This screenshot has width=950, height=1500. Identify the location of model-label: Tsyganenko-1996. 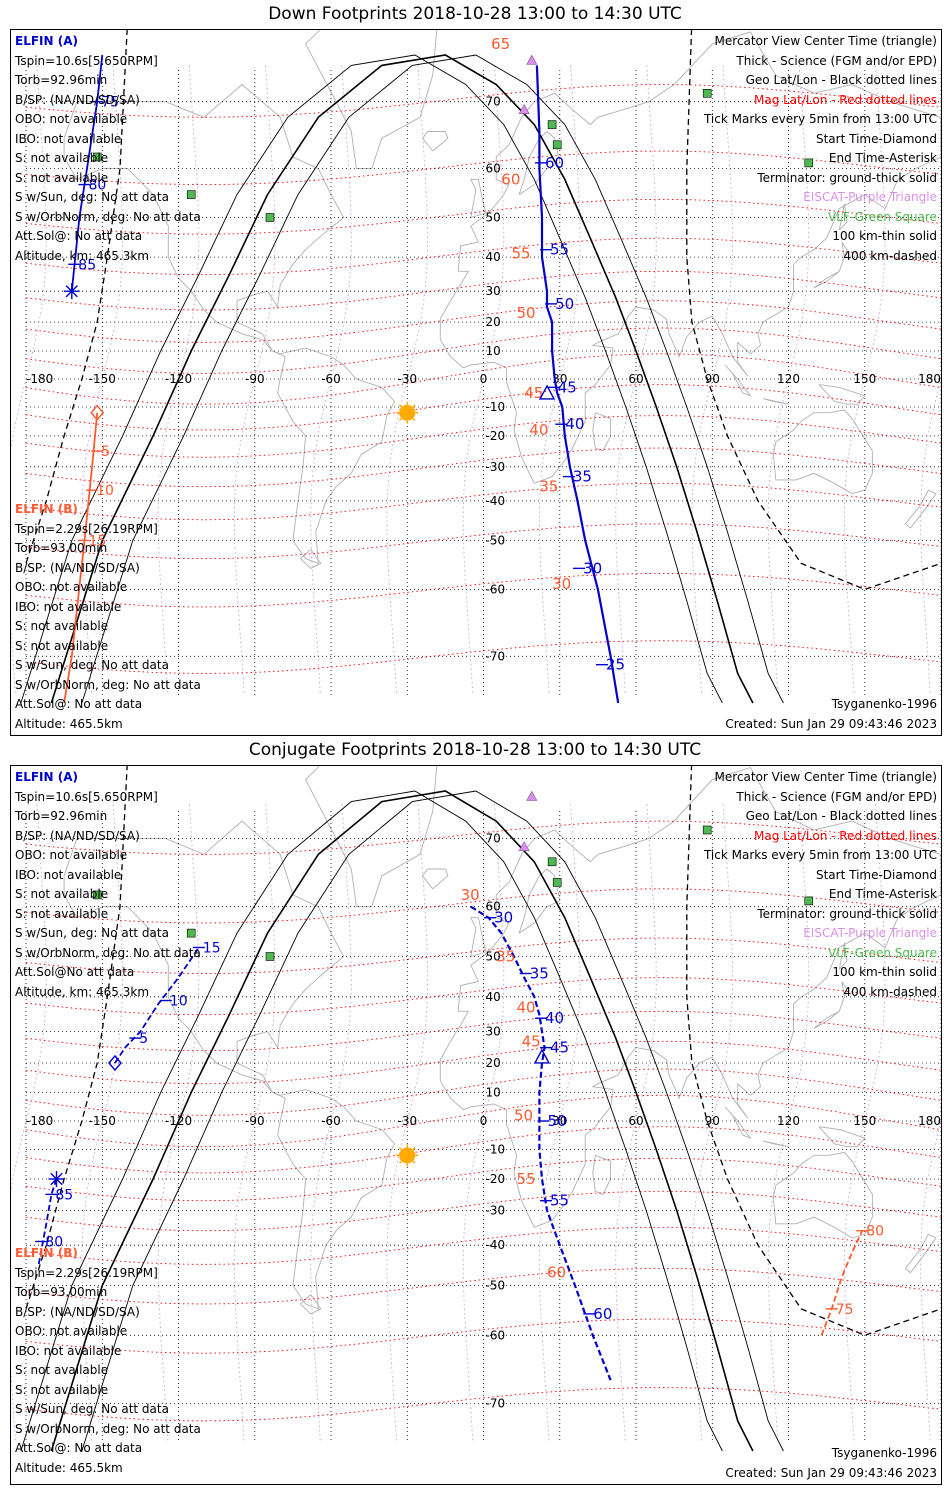
(884, 704).